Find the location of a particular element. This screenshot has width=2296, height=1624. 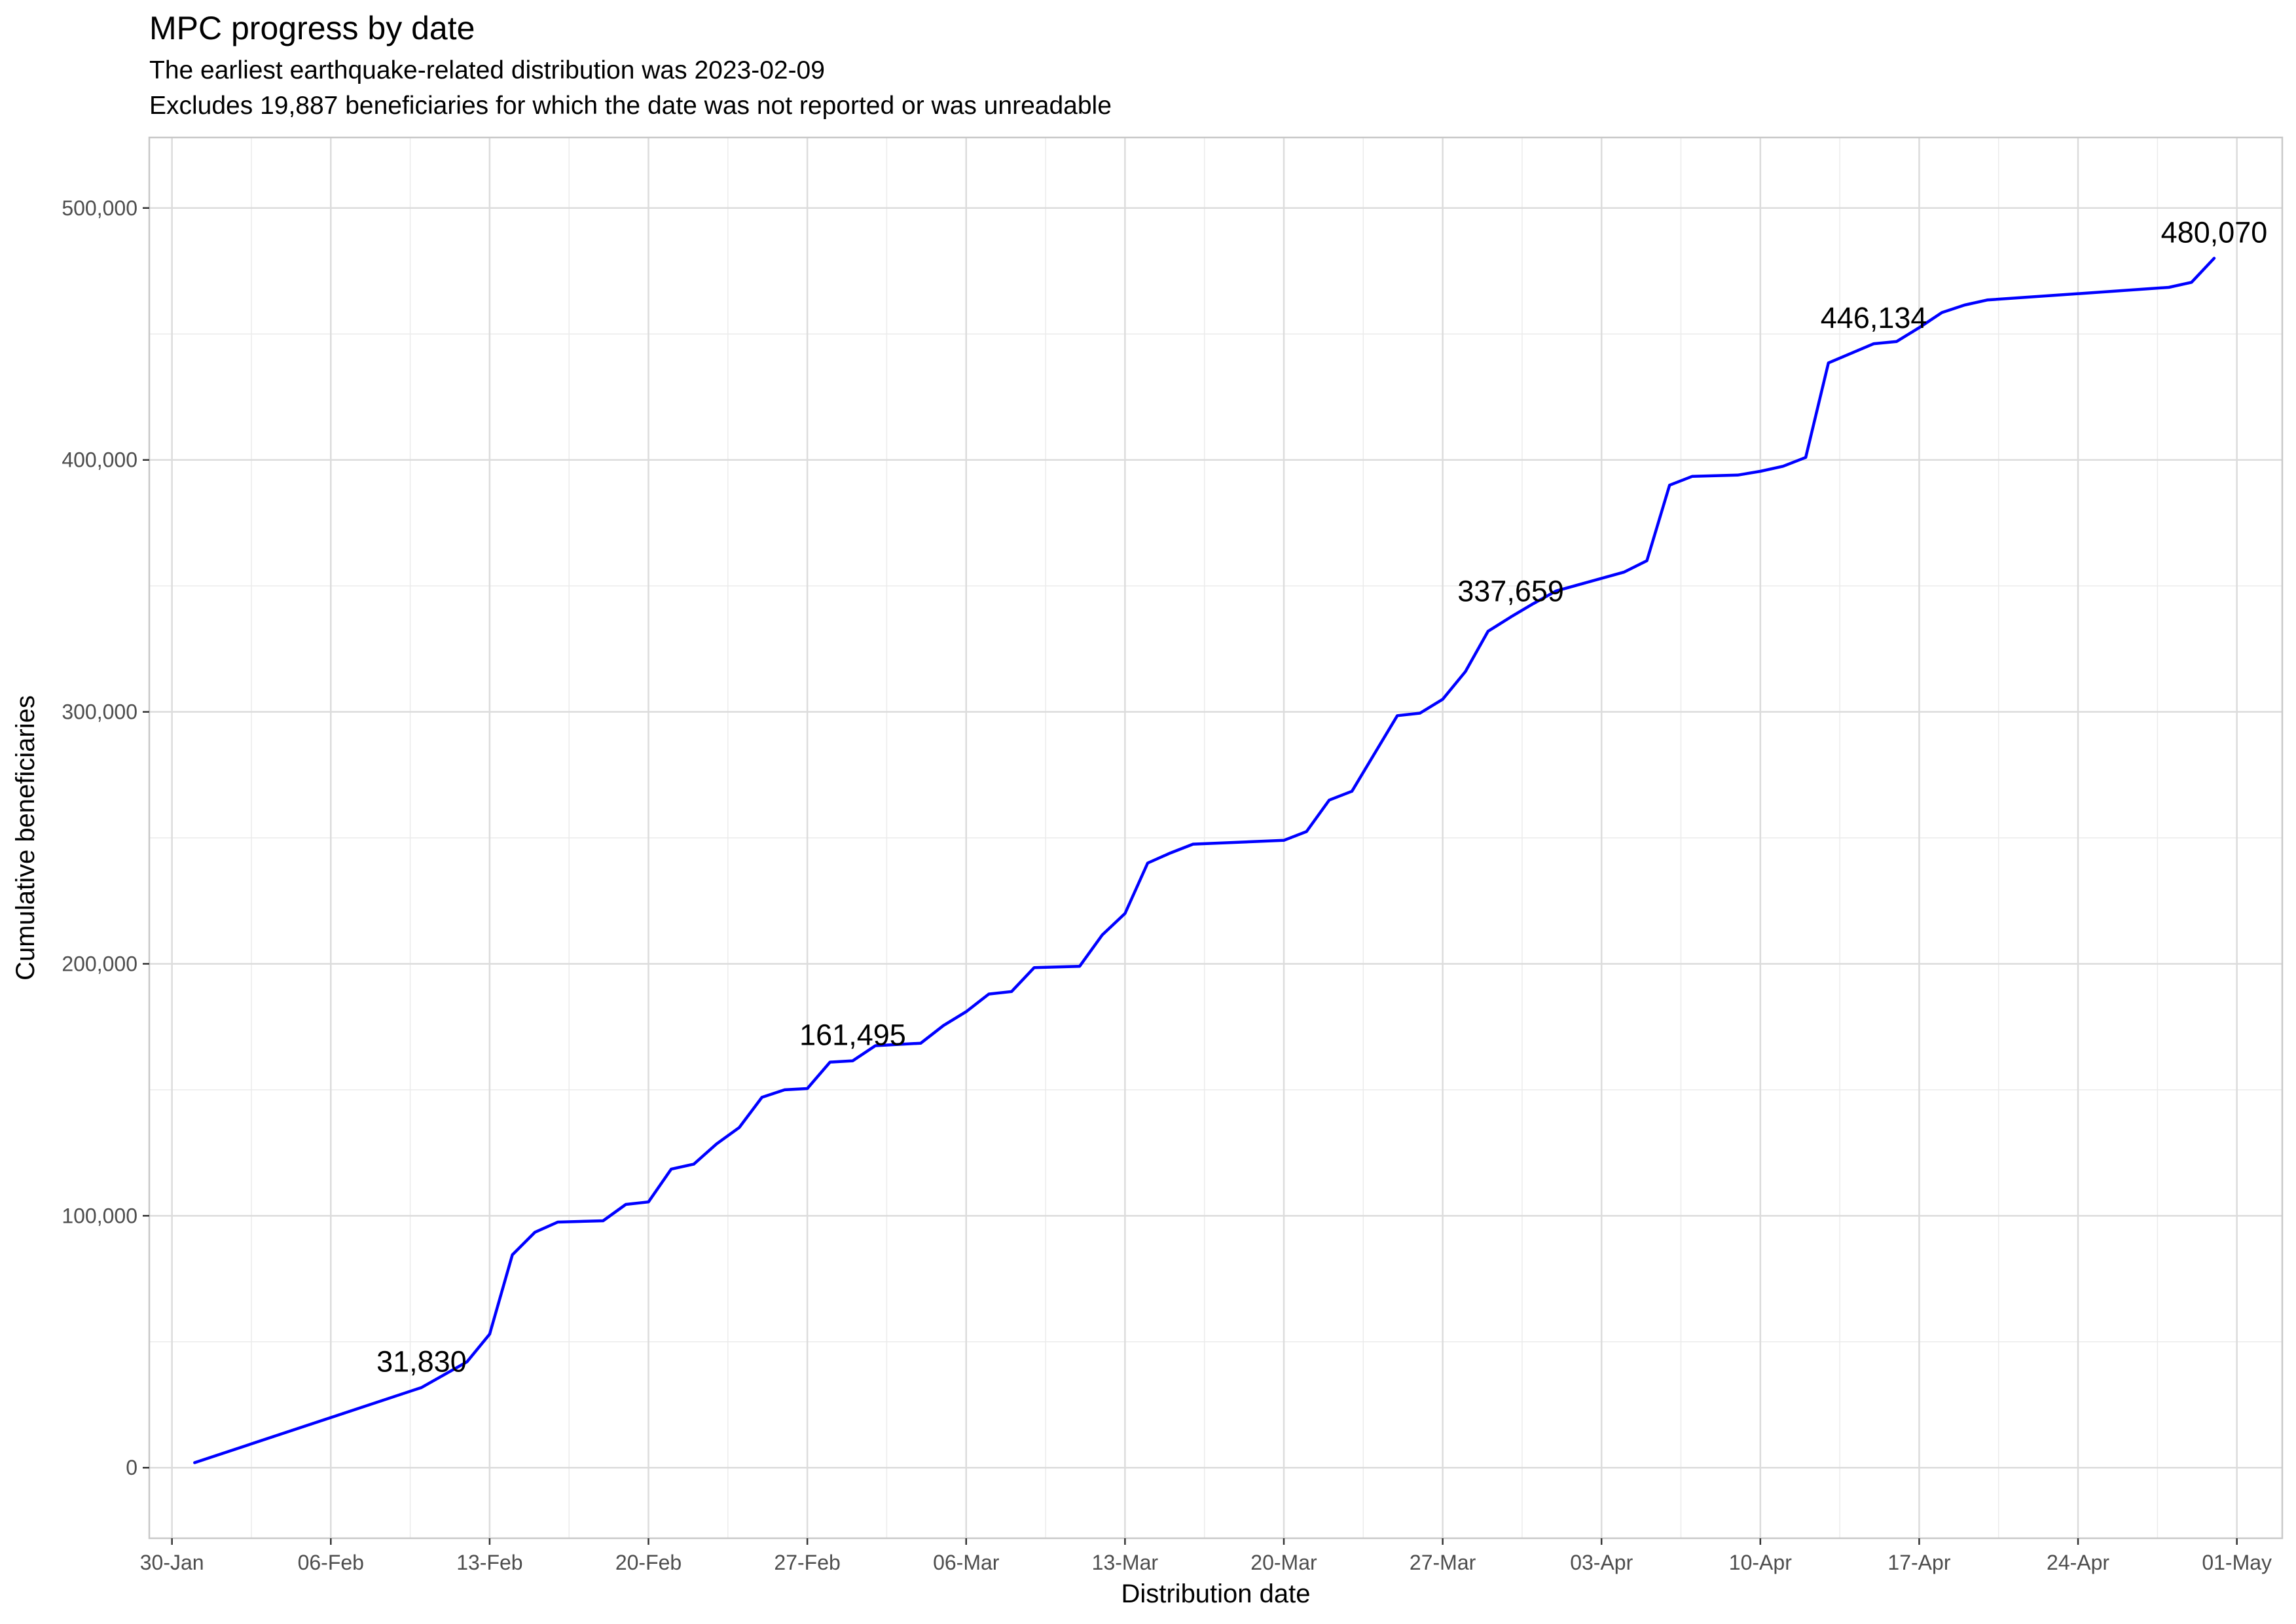

x-tick-label: 10-Apr is located at coordinates (1760, 1562).